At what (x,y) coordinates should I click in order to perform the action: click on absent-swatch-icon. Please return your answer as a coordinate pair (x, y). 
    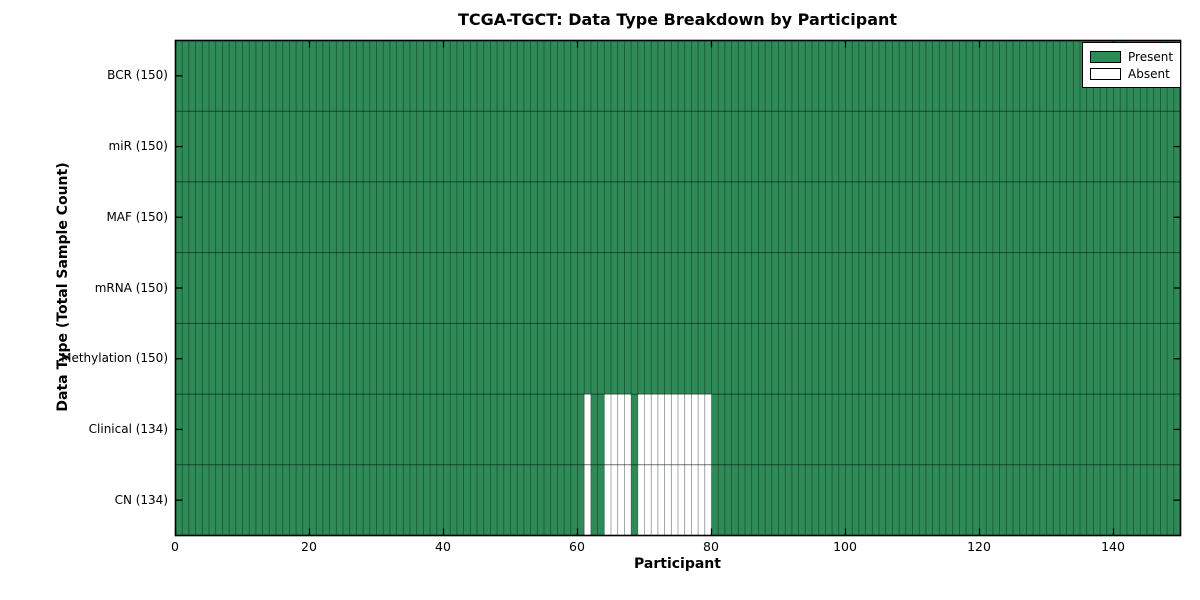
    Looking at the image, I should click on (1105, 73).